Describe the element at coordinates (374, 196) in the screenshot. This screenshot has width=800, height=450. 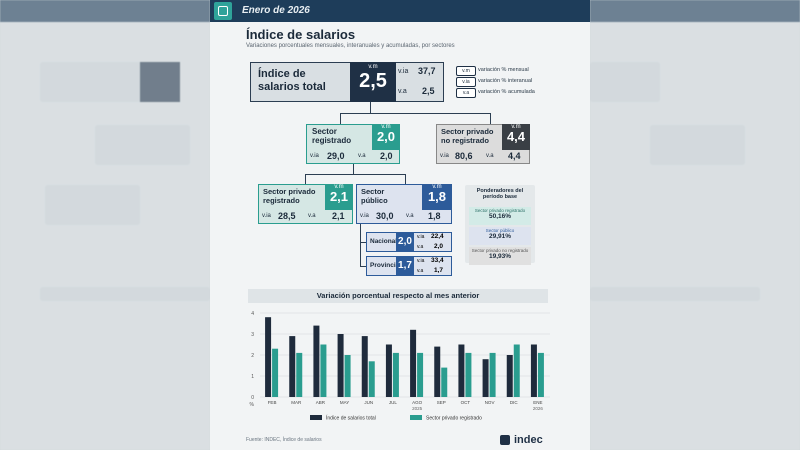
I see `sector-publico-label: Sector público` at that location.